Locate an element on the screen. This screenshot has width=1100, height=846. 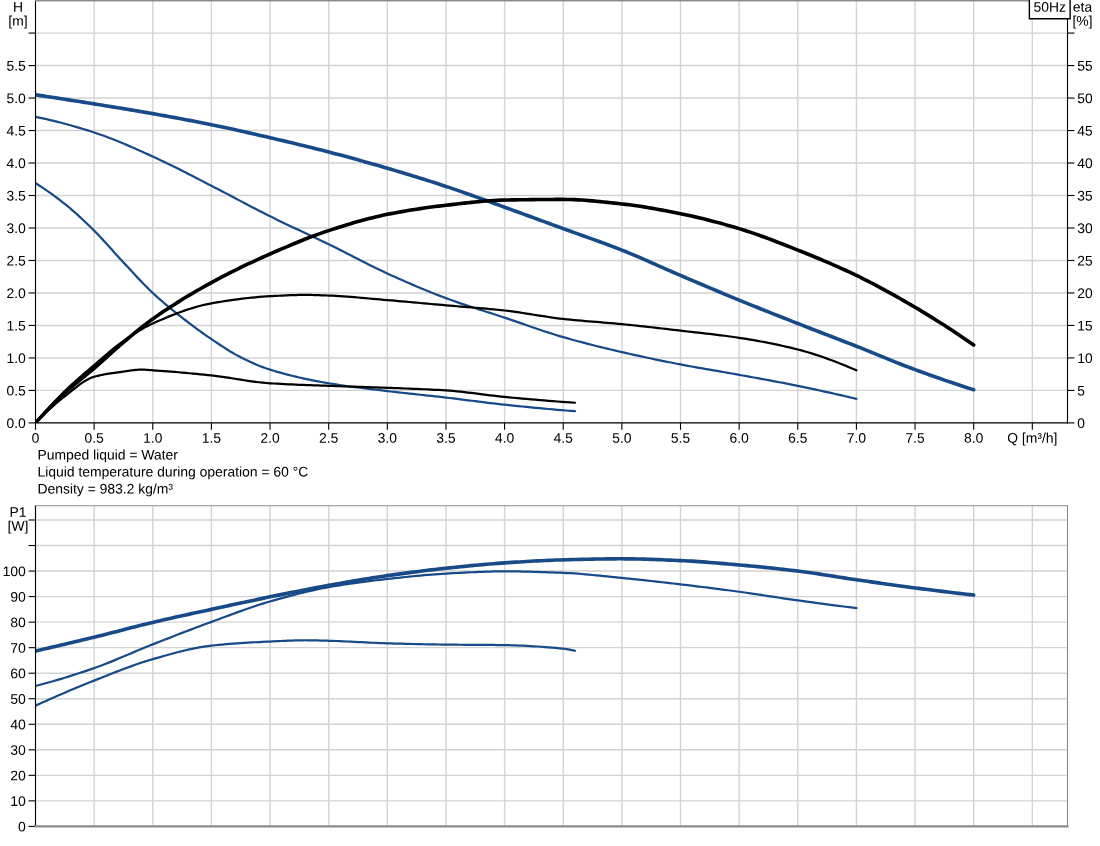
y2-tick-label: 30 is located at coordinates (1085, 228).